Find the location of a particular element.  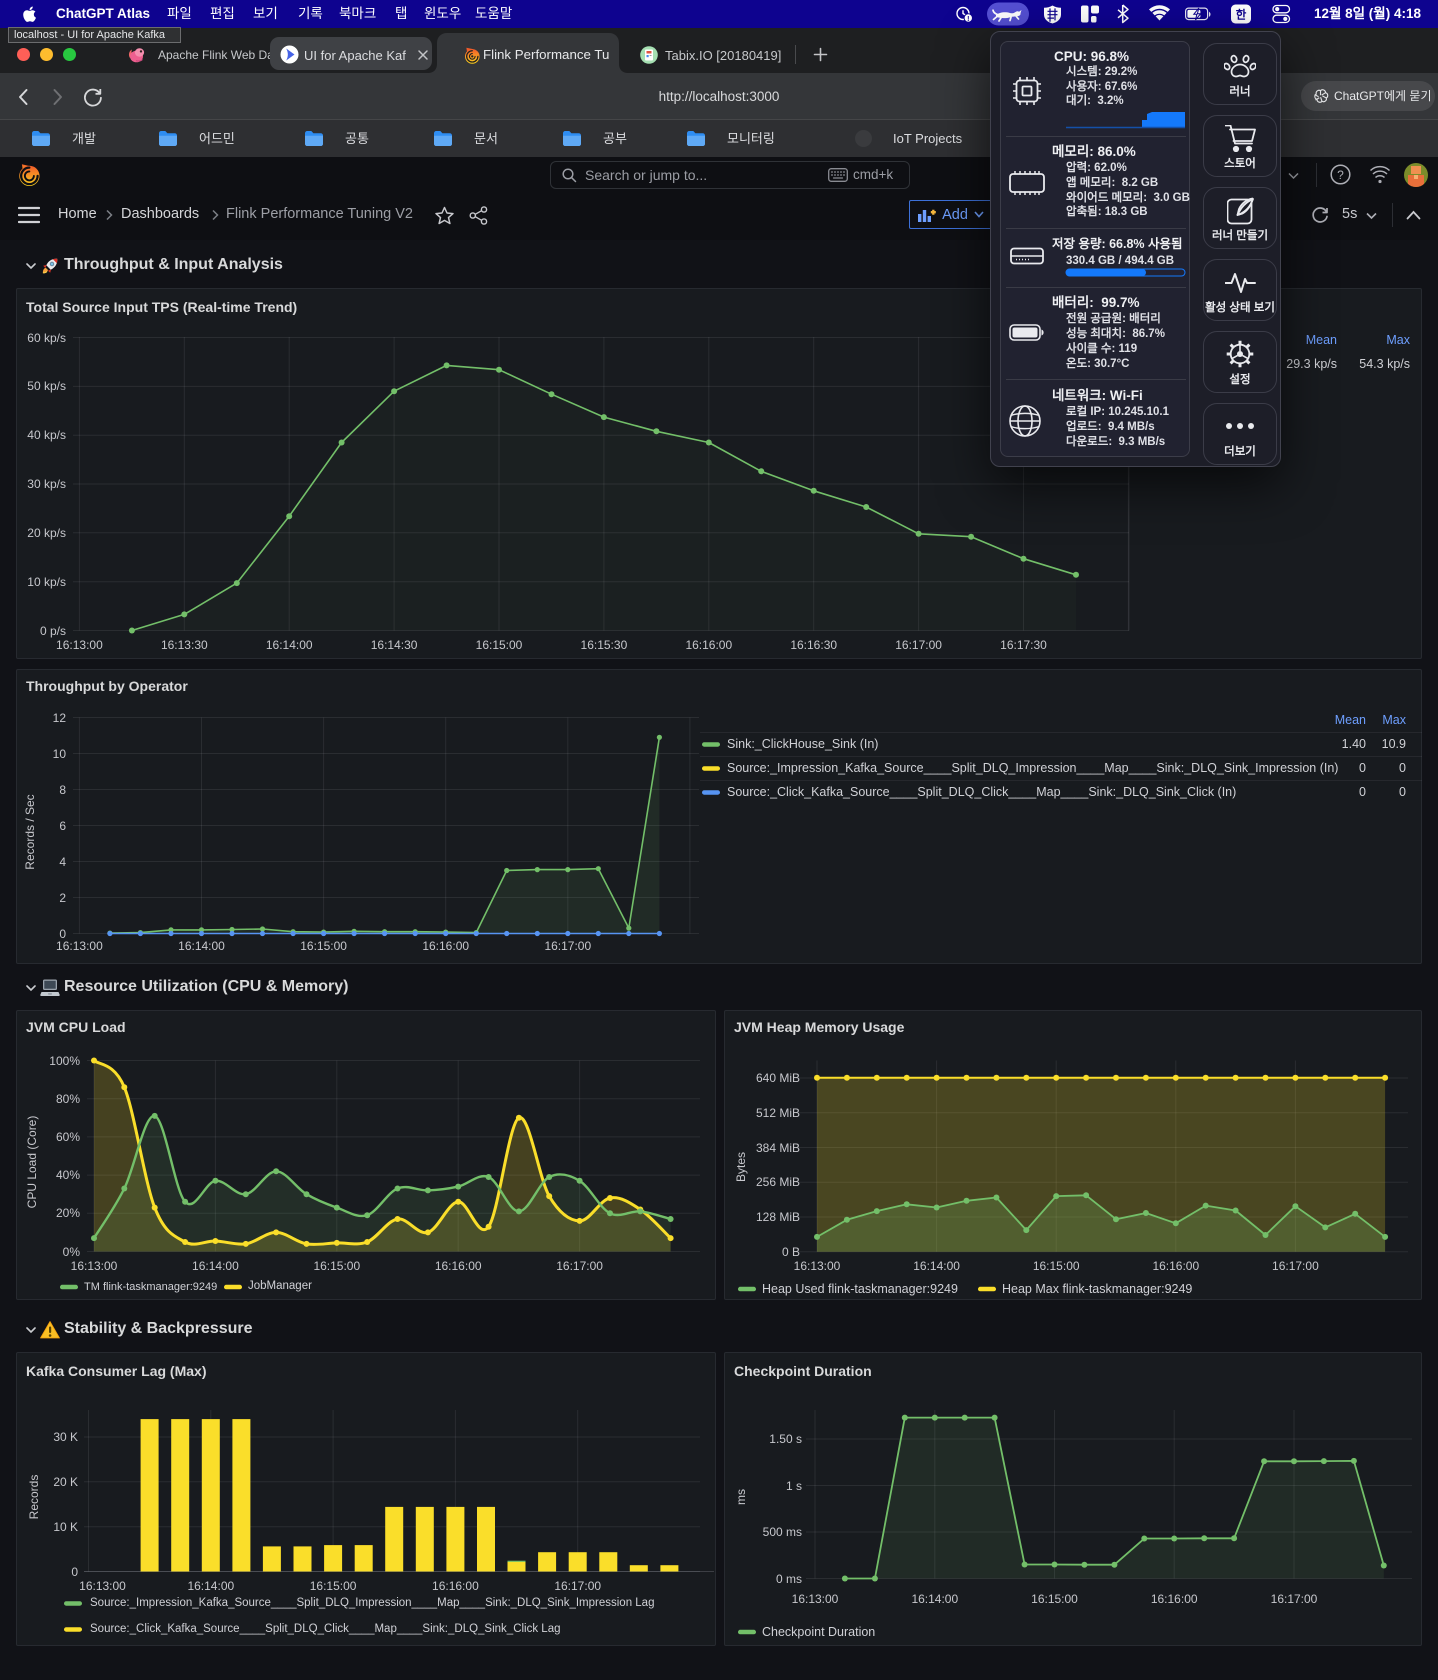

svg-text: 한 is located at coordinates (1241, 15).